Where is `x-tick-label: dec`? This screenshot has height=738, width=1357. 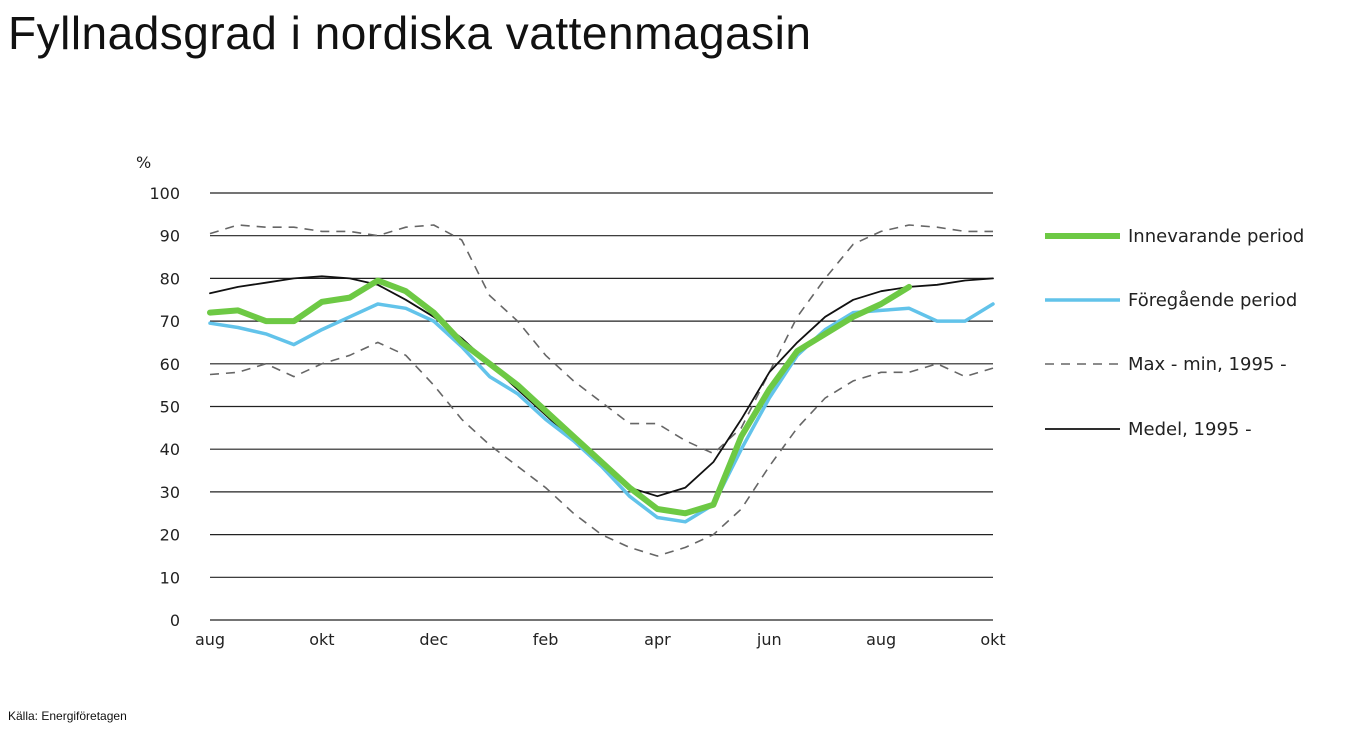
x-tick-label: dec is located at coordinates (433, 639).